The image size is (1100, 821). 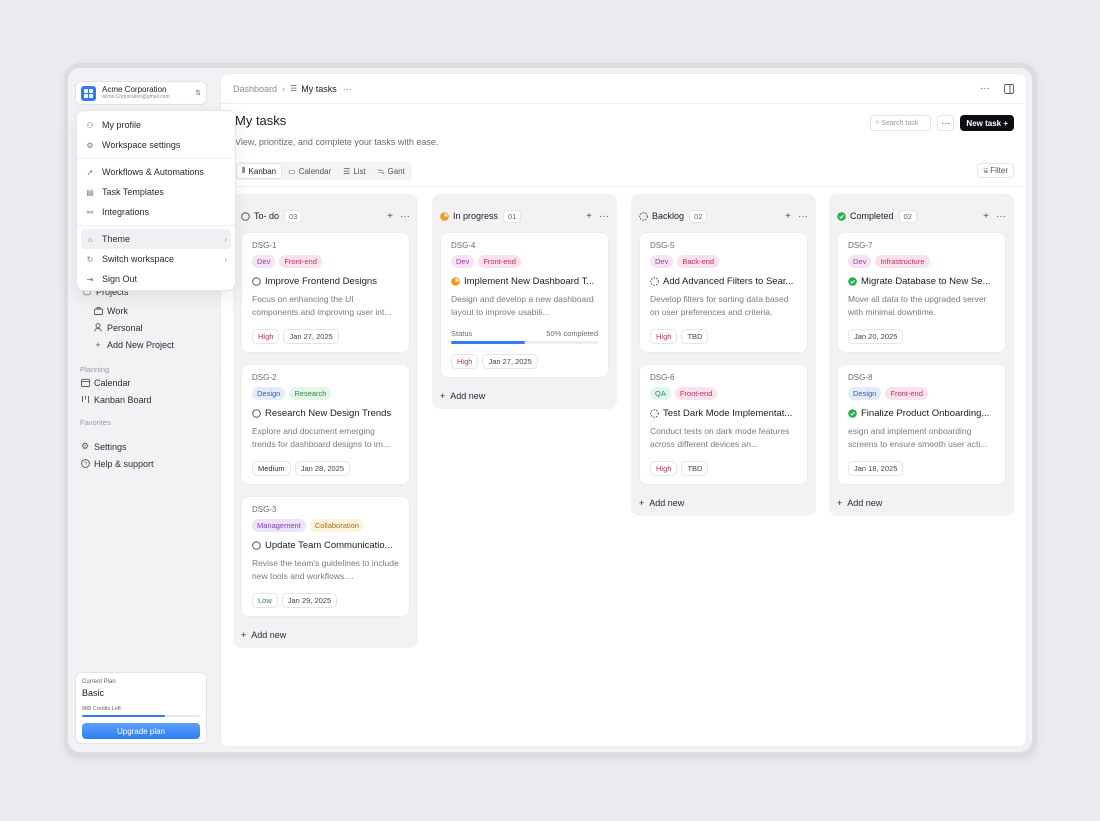 I want to click on sidebar-item-personal: Personal, so click(x=169, y=327).